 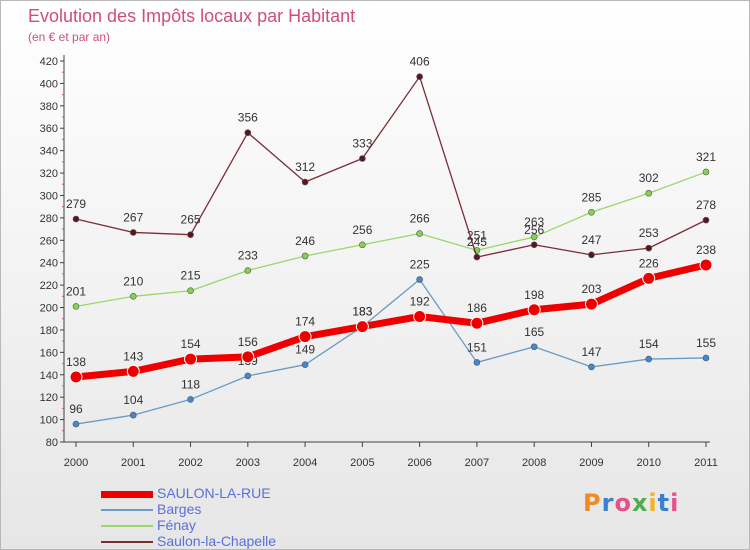 I want to click on data-label-f-nay: 256, so click(x=362, y=230).